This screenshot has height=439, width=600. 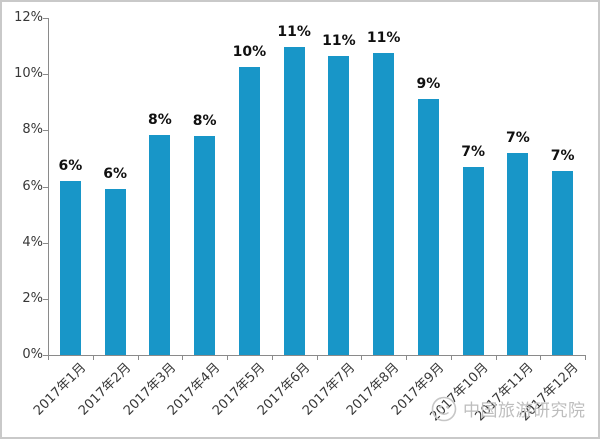 What do you see at coordinates (473, 261) in the screenshot?
I see `bar-2017年10月` at bounding box center [473, 261].